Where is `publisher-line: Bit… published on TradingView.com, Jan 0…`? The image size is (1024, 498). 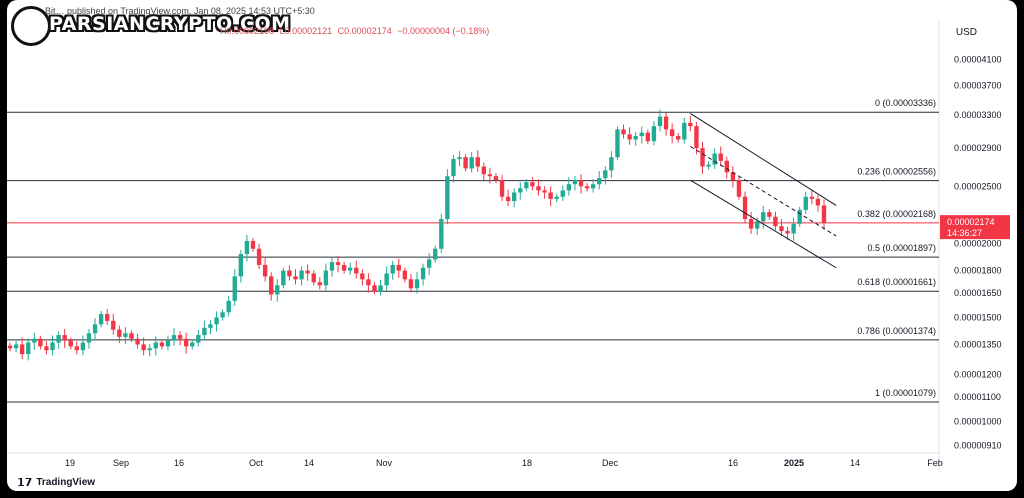 publisher-line: Bit… published on TradingView.com, Jan 0… is located at coordinates (180, 11).